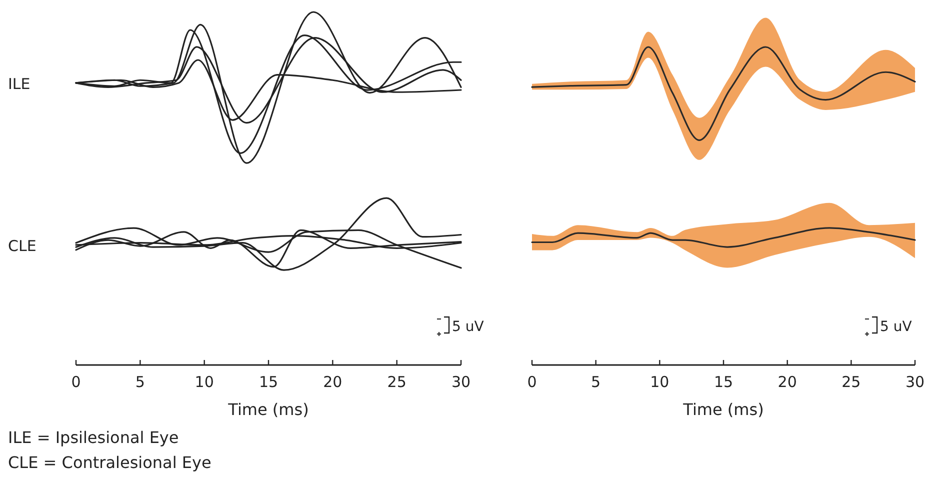 The height and width of the screenshot is (493, 940). Describe the element at coordinates (19, 84) in the screenshot. I see `text: ILE` at that location.